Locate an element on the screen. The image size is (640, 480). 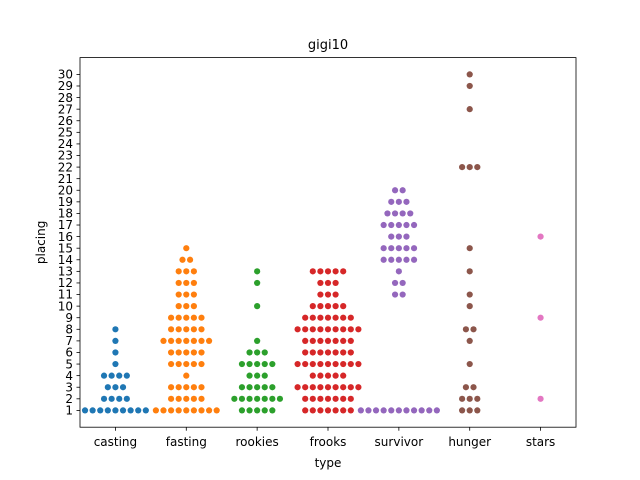
y-tick-label-22: 22 is located at coordinates (65, 167).